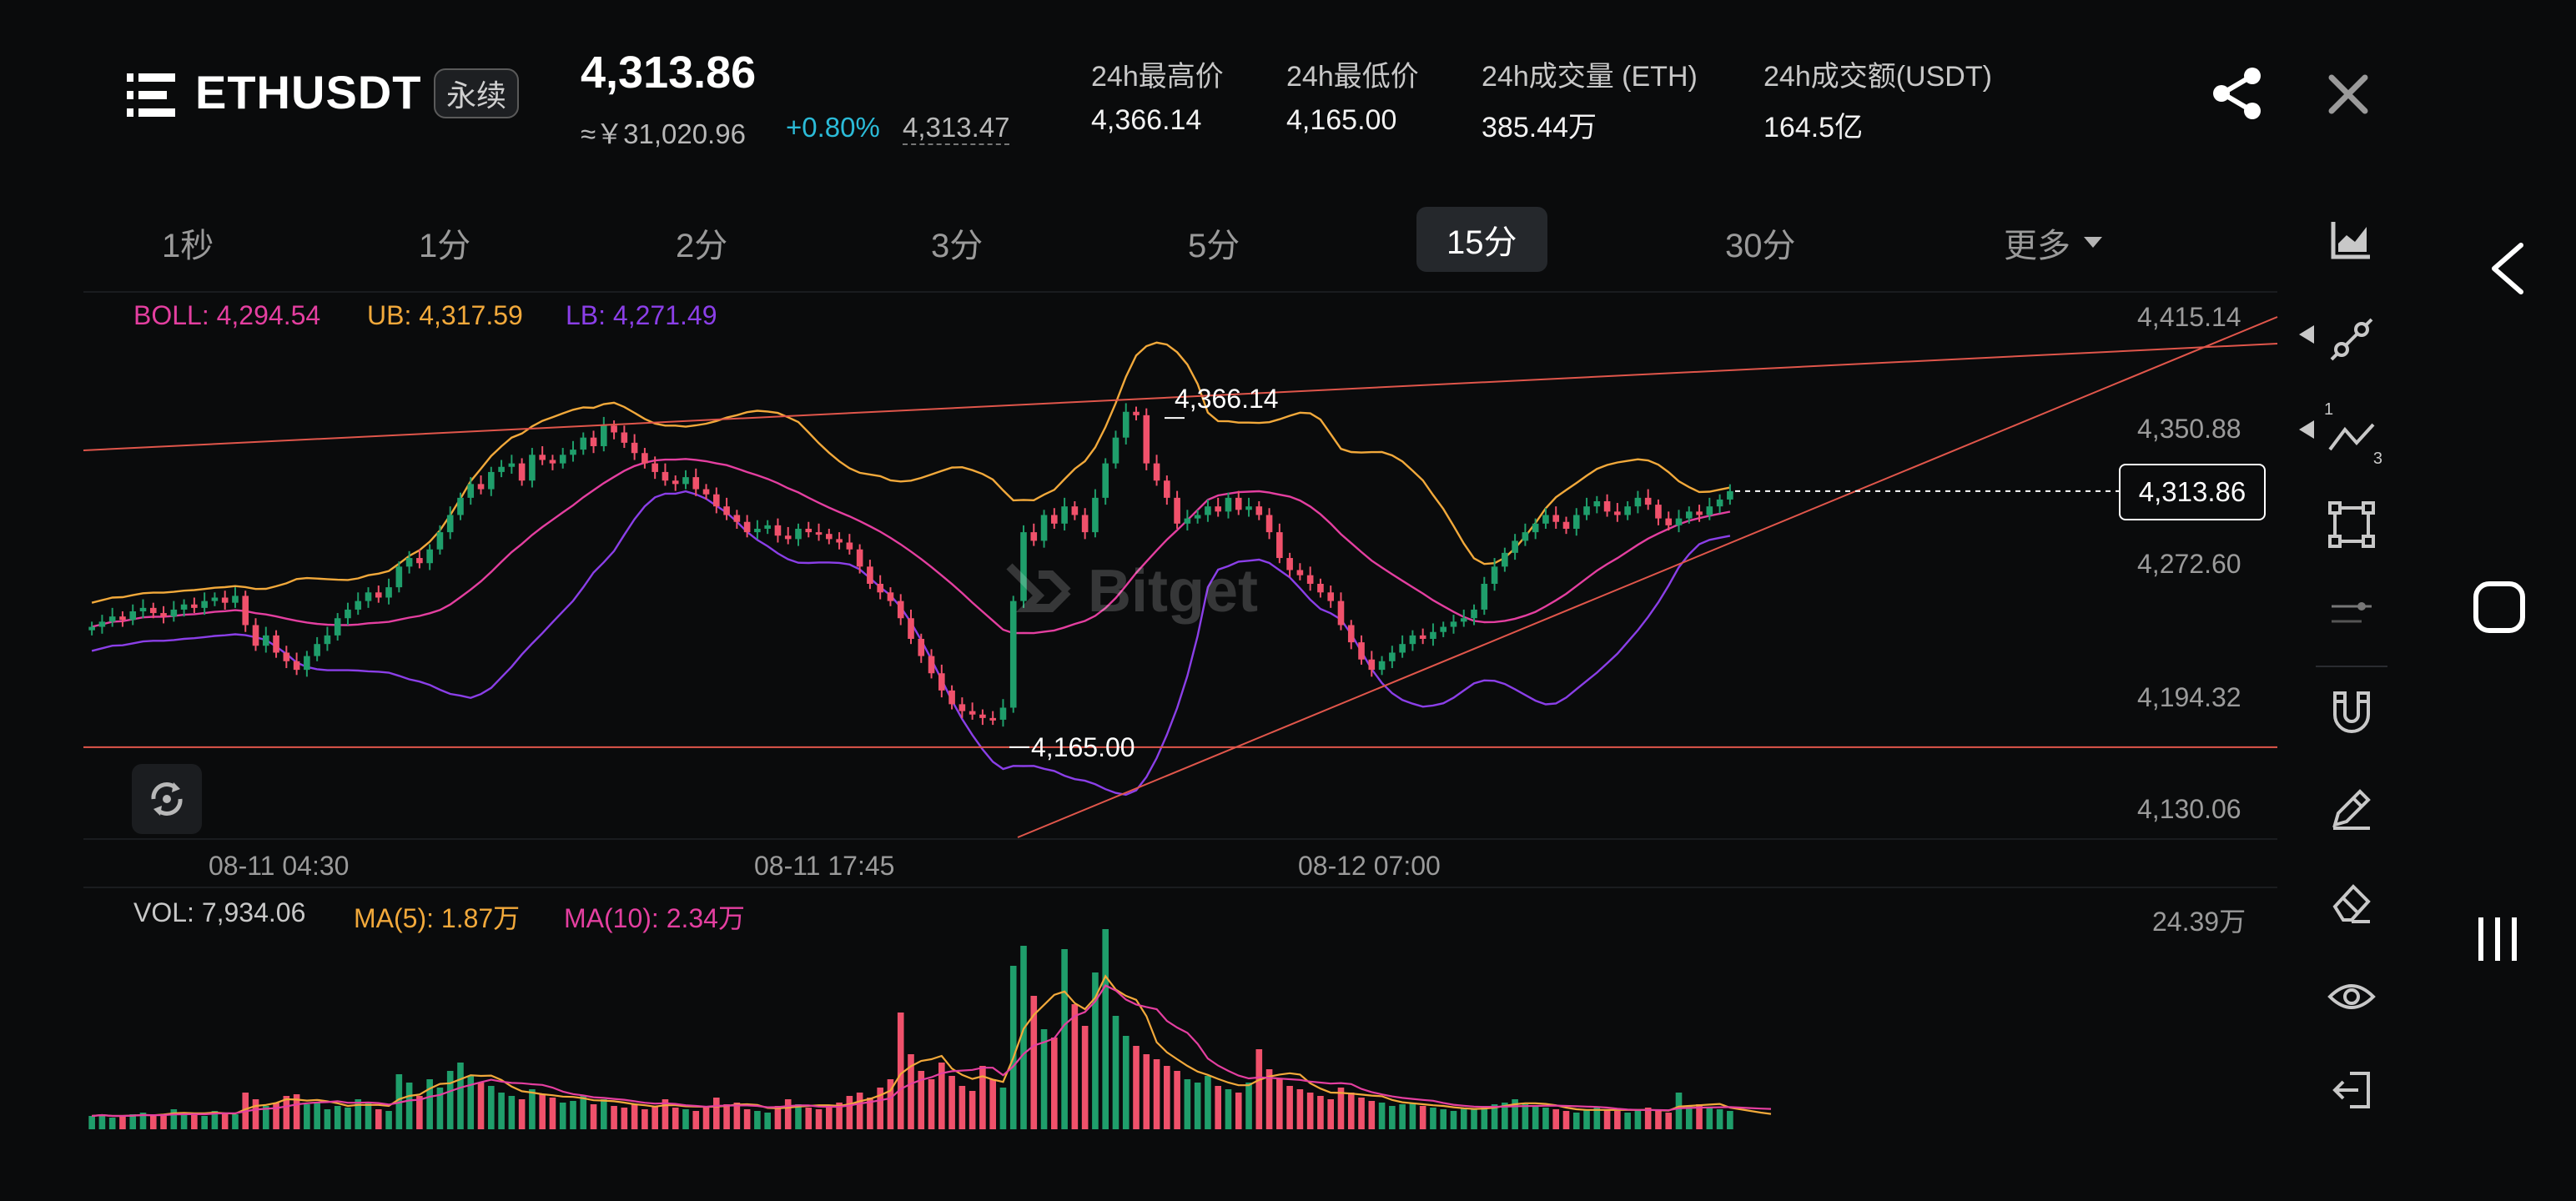 The height and width of the screenshot is (1201, 2576). What do you see at coordinates (1539, 128) in the screenshot?
I see `stat-value: 385.44万` at bounding box center [1539, 128].